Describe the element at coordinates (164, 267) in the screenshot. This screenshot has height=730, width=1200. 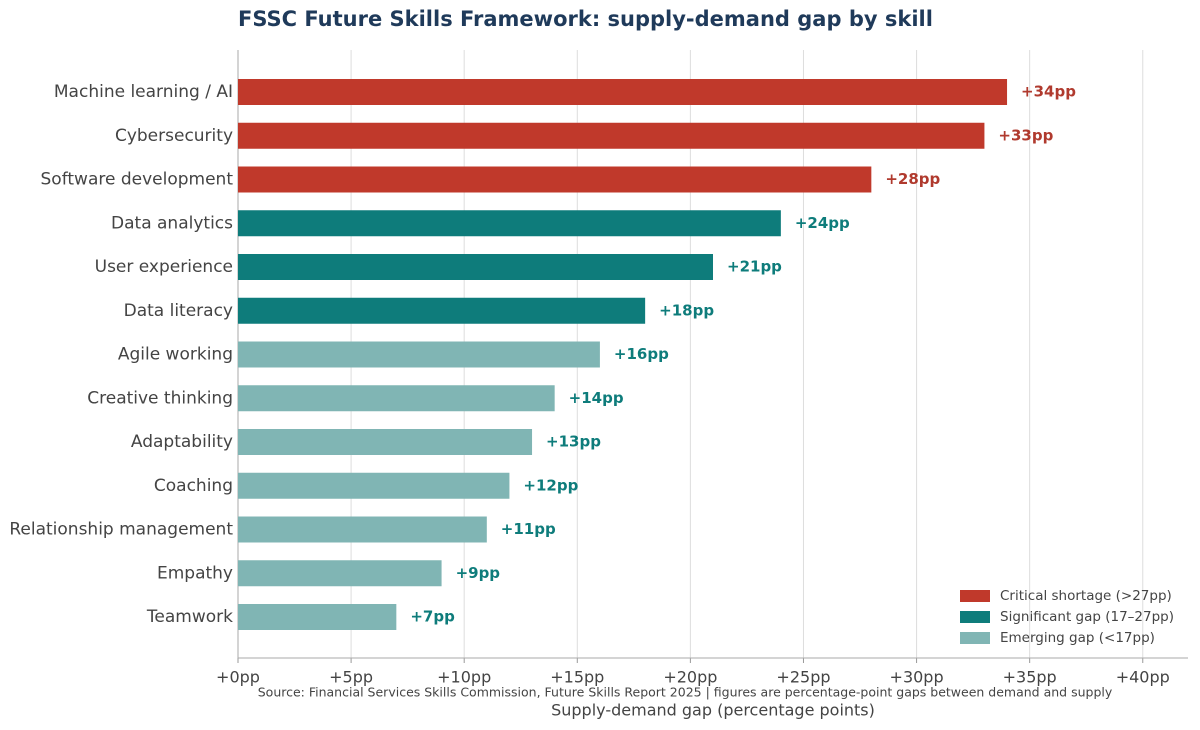
I see `y-tick-label: User experience` at that location.